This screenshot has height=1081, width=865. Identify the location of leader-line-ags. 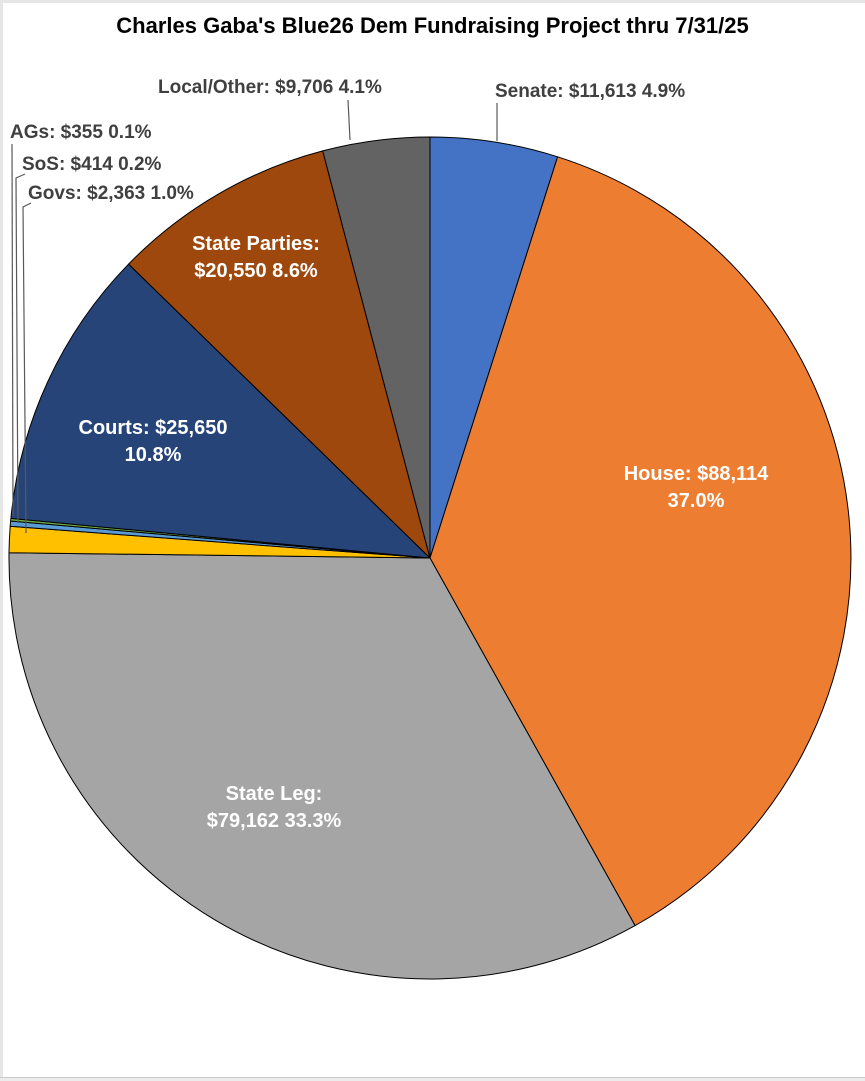
(12, 330).